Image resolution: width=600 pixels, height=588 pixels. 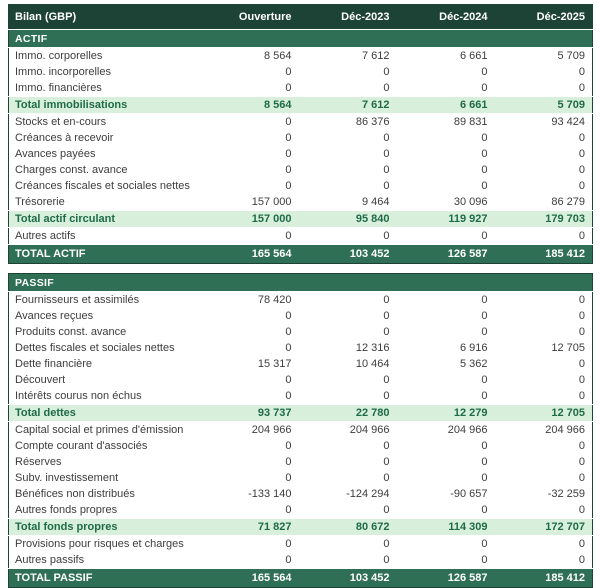 I want to click on row-label: Autres passifs, so click(x=104, y=560).